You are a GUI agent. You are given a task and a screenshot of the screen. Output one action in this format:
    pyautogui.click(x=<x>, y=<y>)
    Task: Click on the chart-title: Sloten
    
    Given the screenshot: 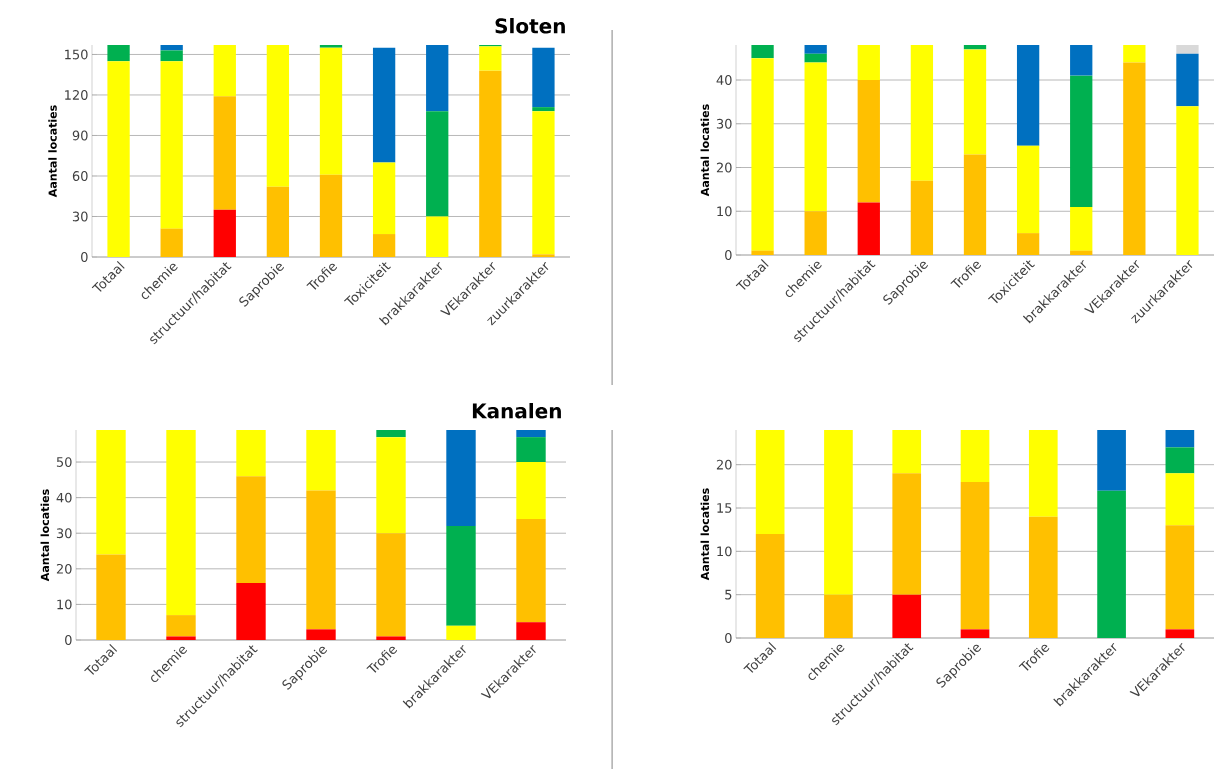 What is the action you would take?
    pyautogui.click(x=530, y=25)
    